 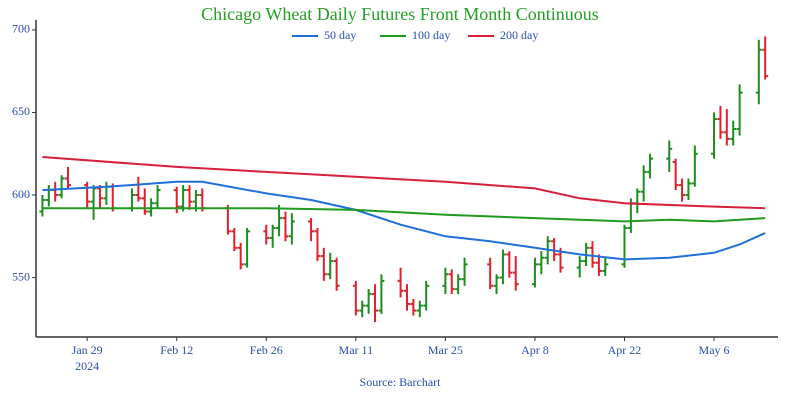 What do you see at coordinates (87, 350) in the screenshot?
I see `x-tick-label: Jan 29` at bounding box center [87, 350].